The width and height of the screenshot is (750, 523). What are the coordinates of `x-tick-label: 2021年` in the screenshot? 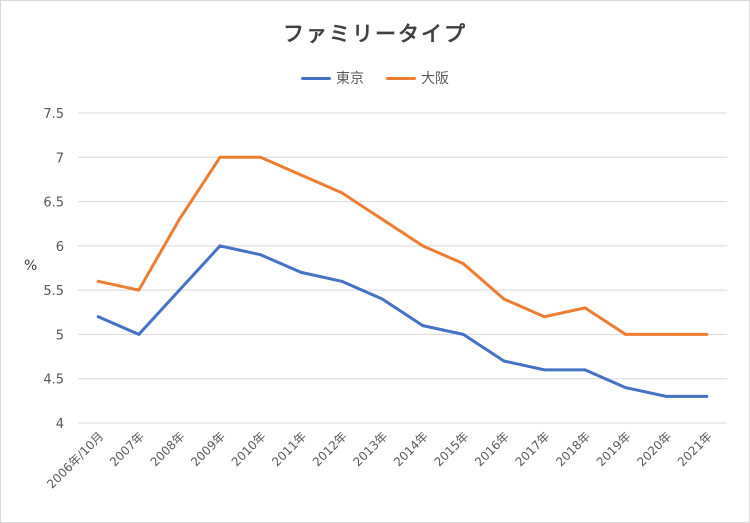 It's located at (695, 449).